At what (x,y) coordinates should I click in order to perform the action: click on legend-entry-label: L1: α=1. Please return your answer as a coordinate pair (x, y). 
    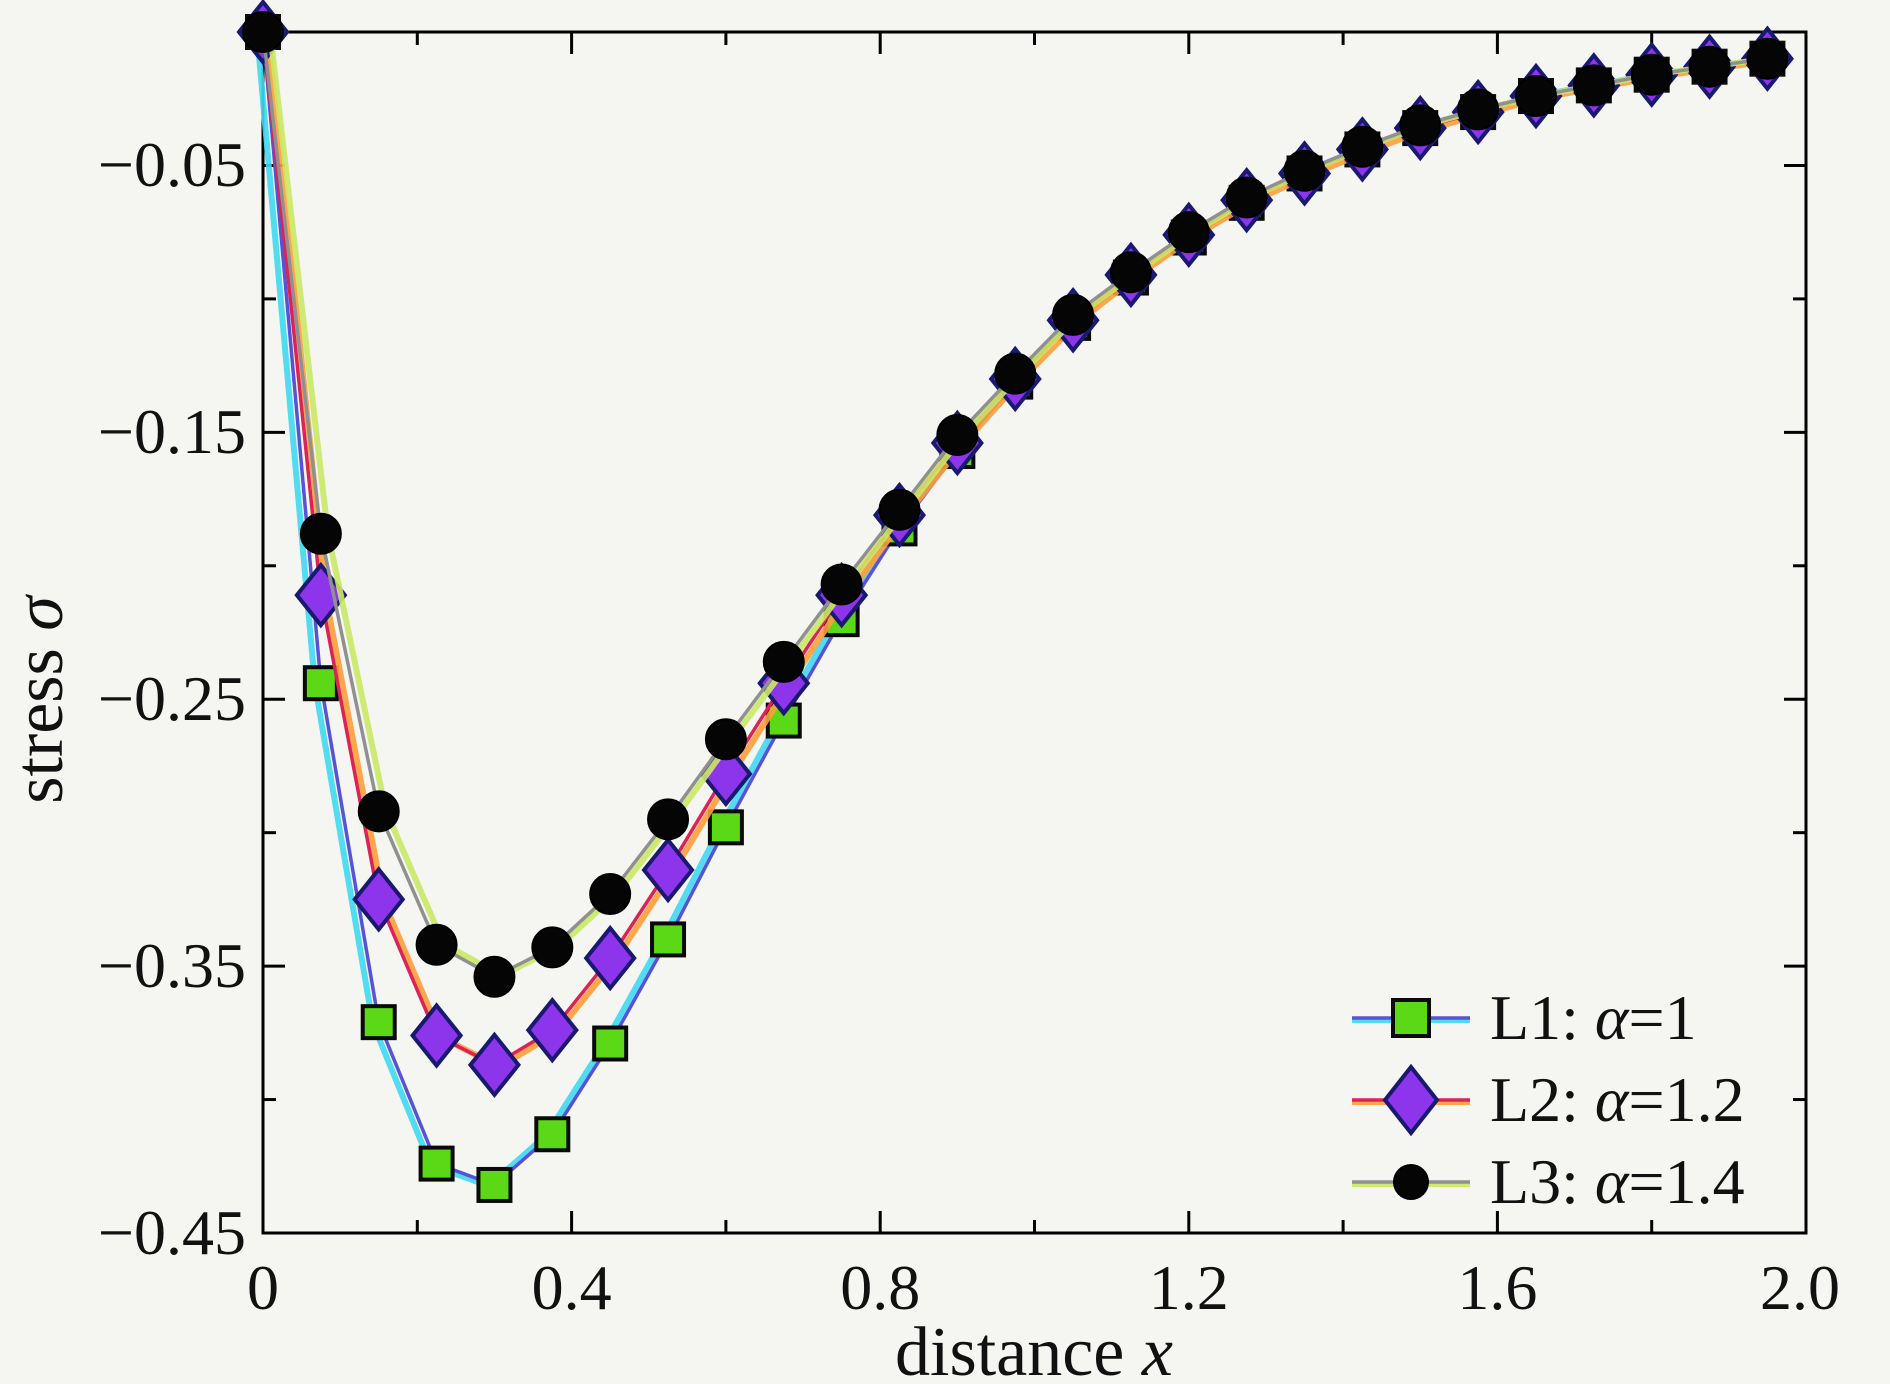
    Looking at the image, I should click on (1593, 1017).